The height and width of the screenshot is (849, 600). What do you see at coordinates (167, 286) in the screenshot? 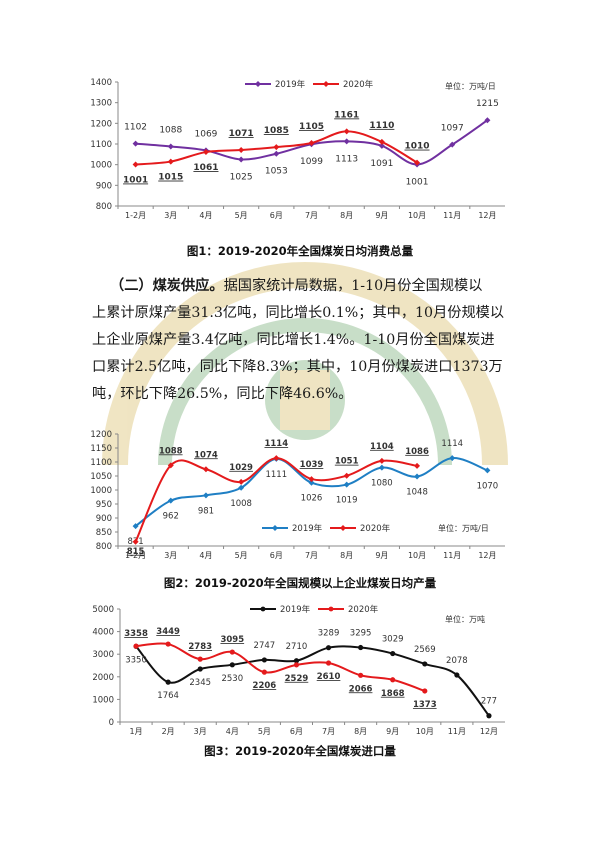
I see `section-heading: （二）煤炭供应。` at bounding box center [167, 286].